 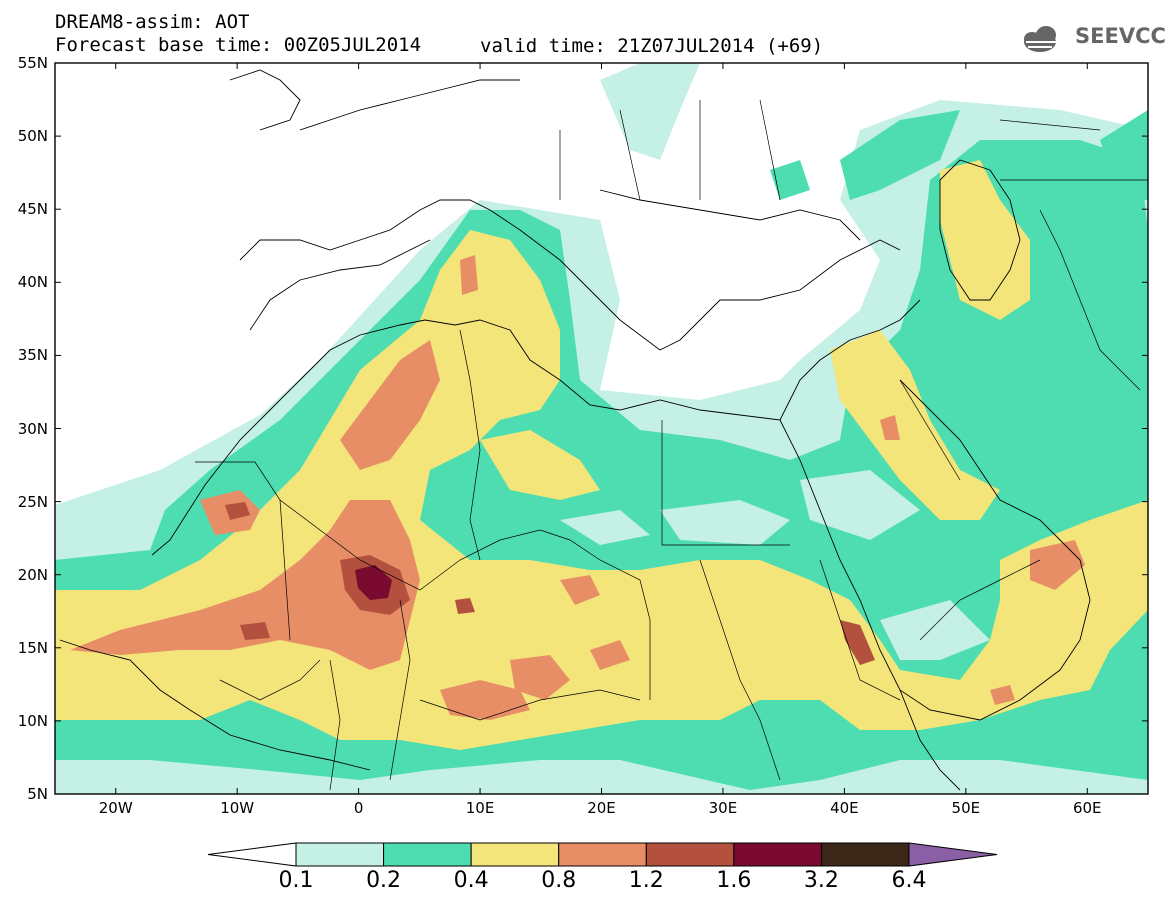 What do you see at coordinates (646, 880) in the screenshot?
I see `colorbar-label: 1.2` at bounding box center [646, 880].